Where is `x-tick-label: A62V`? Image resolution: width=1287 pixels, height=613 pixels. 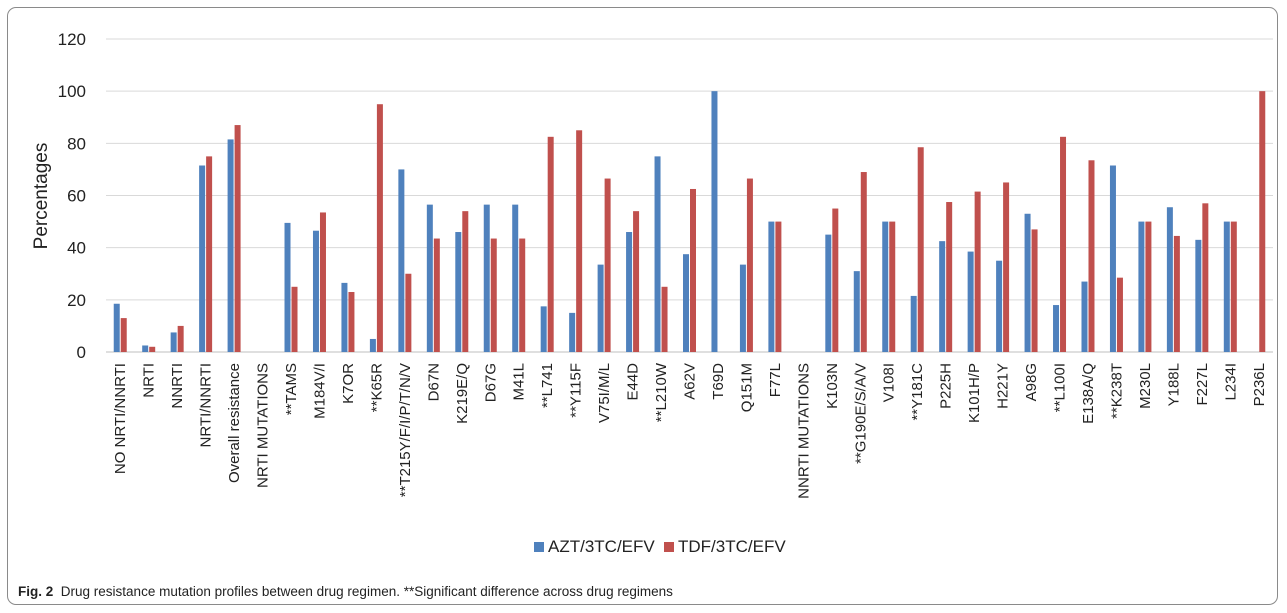 x-tick-label: A62V is located at coordinates (690, 381).